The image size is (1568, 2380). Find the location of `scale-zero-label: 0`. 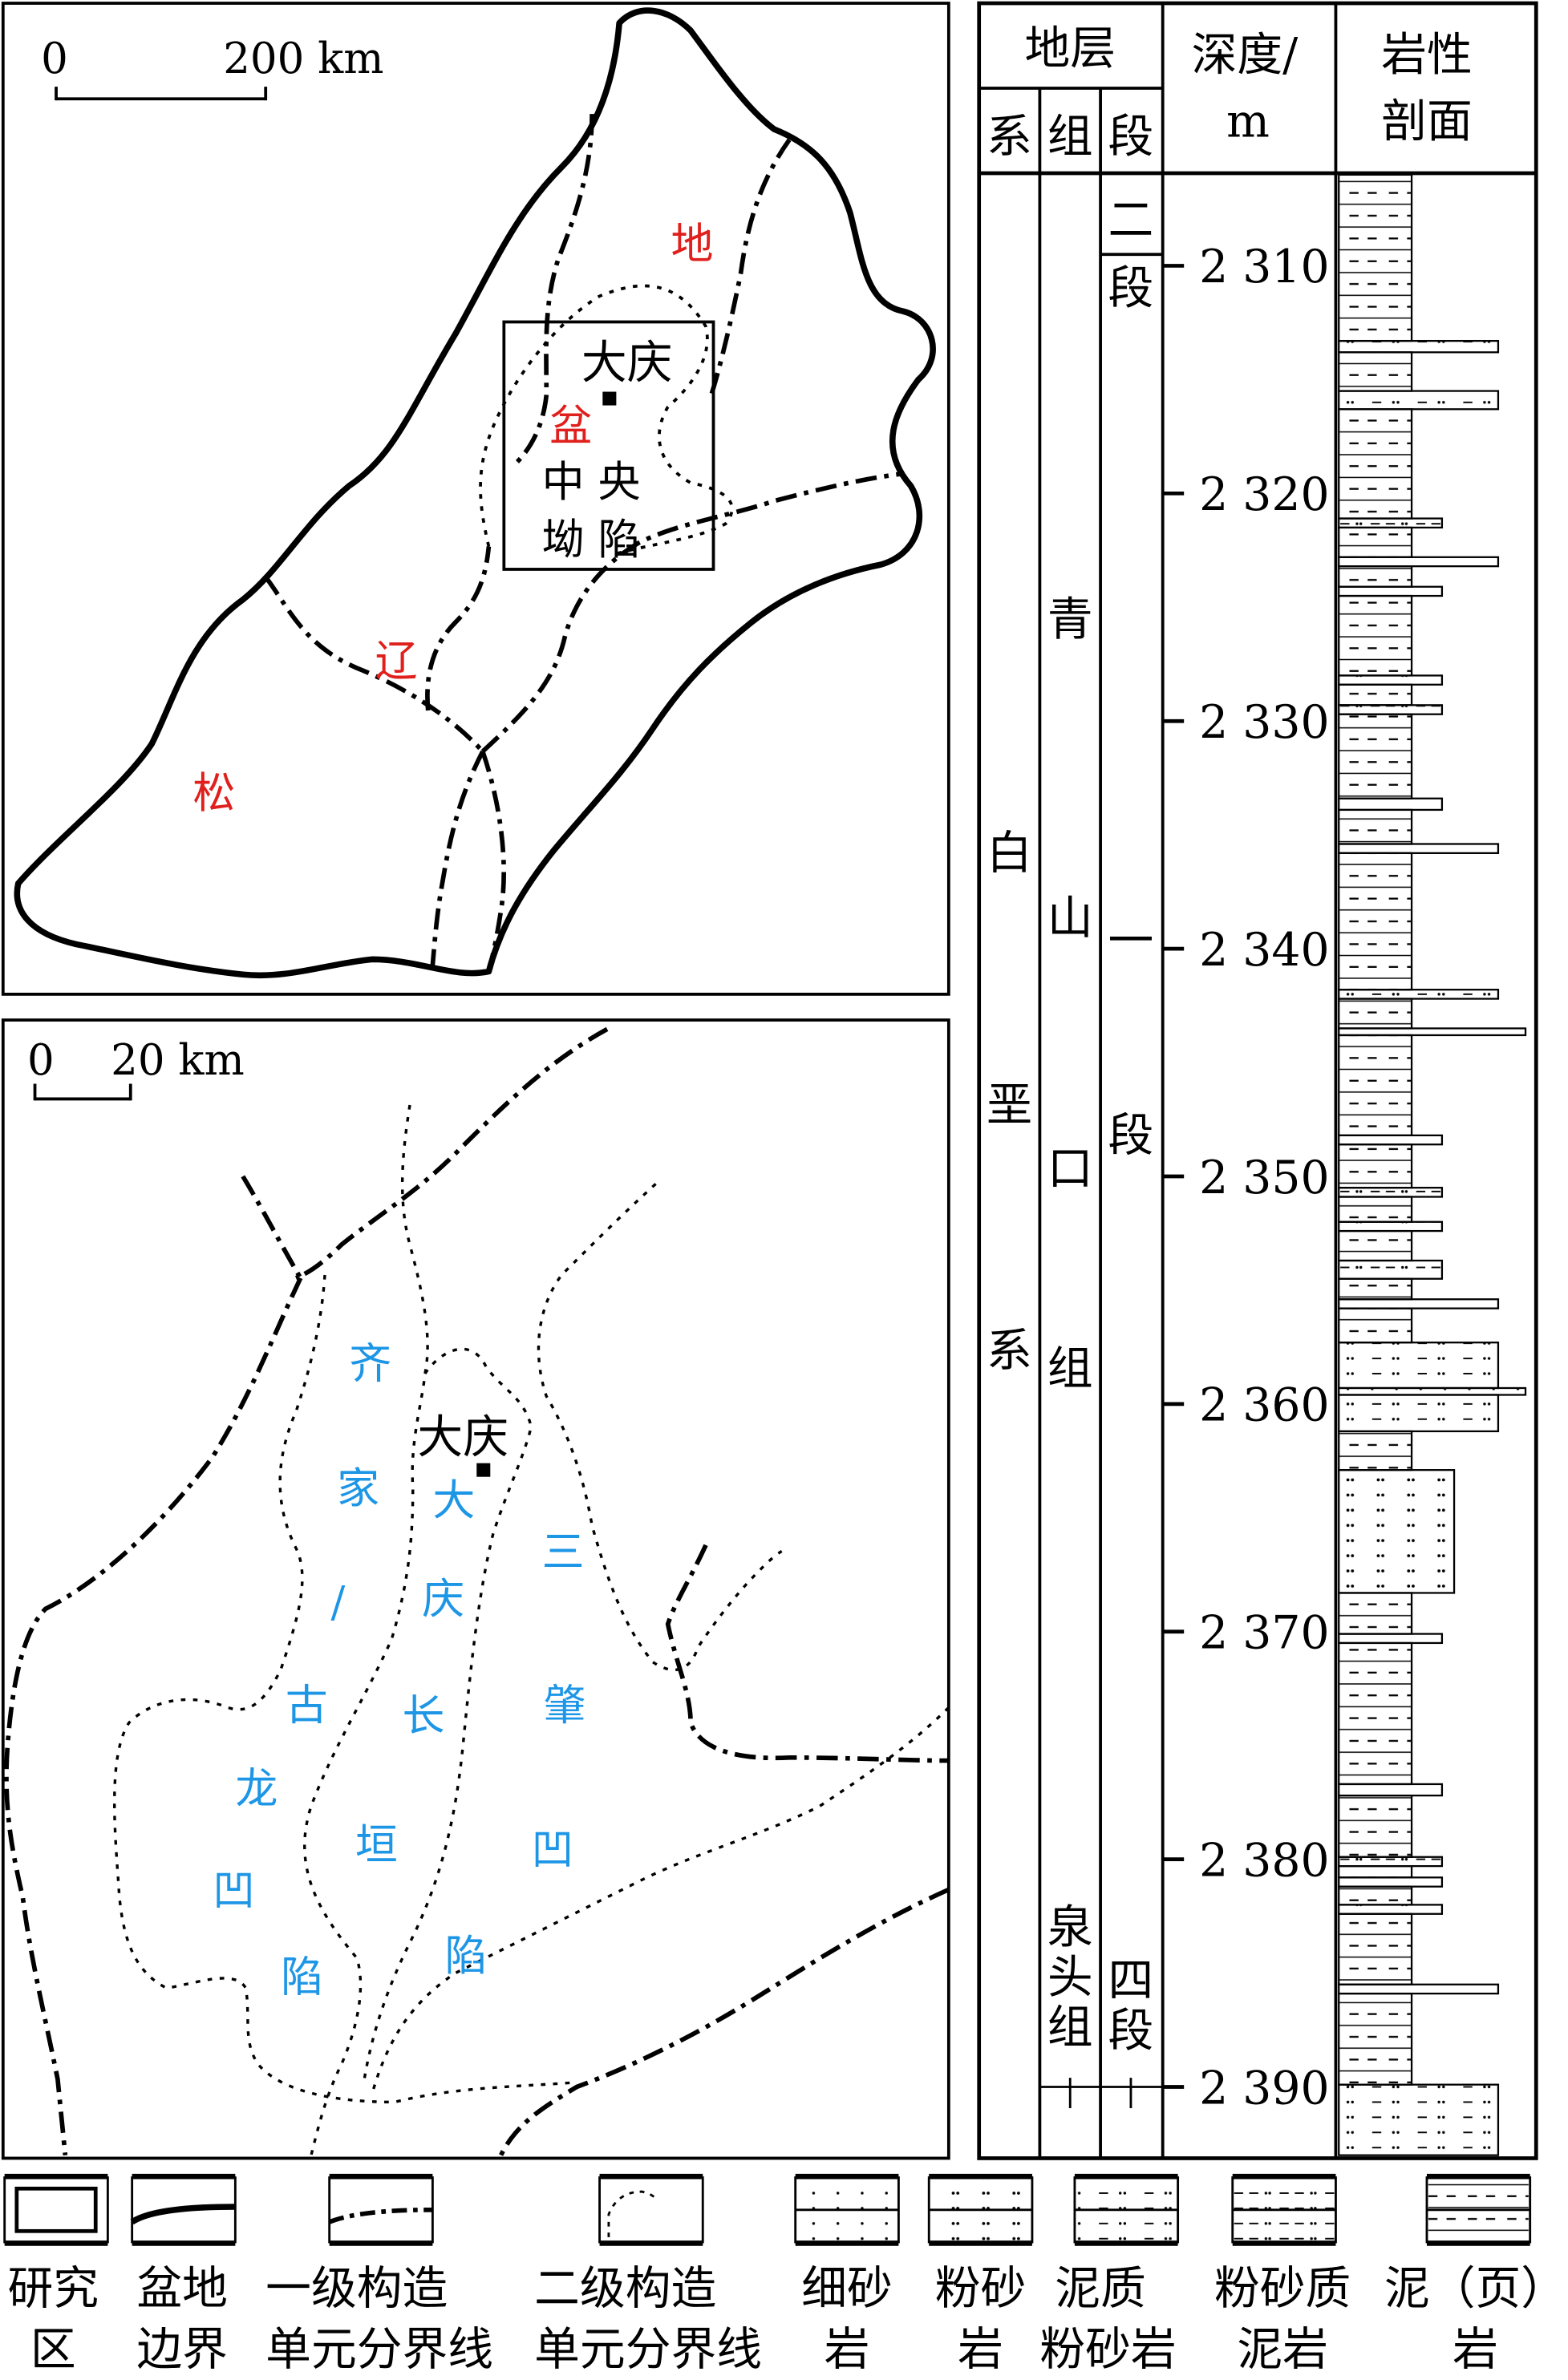

scale-zero-label: 0 is located at coordinates (55, 58).